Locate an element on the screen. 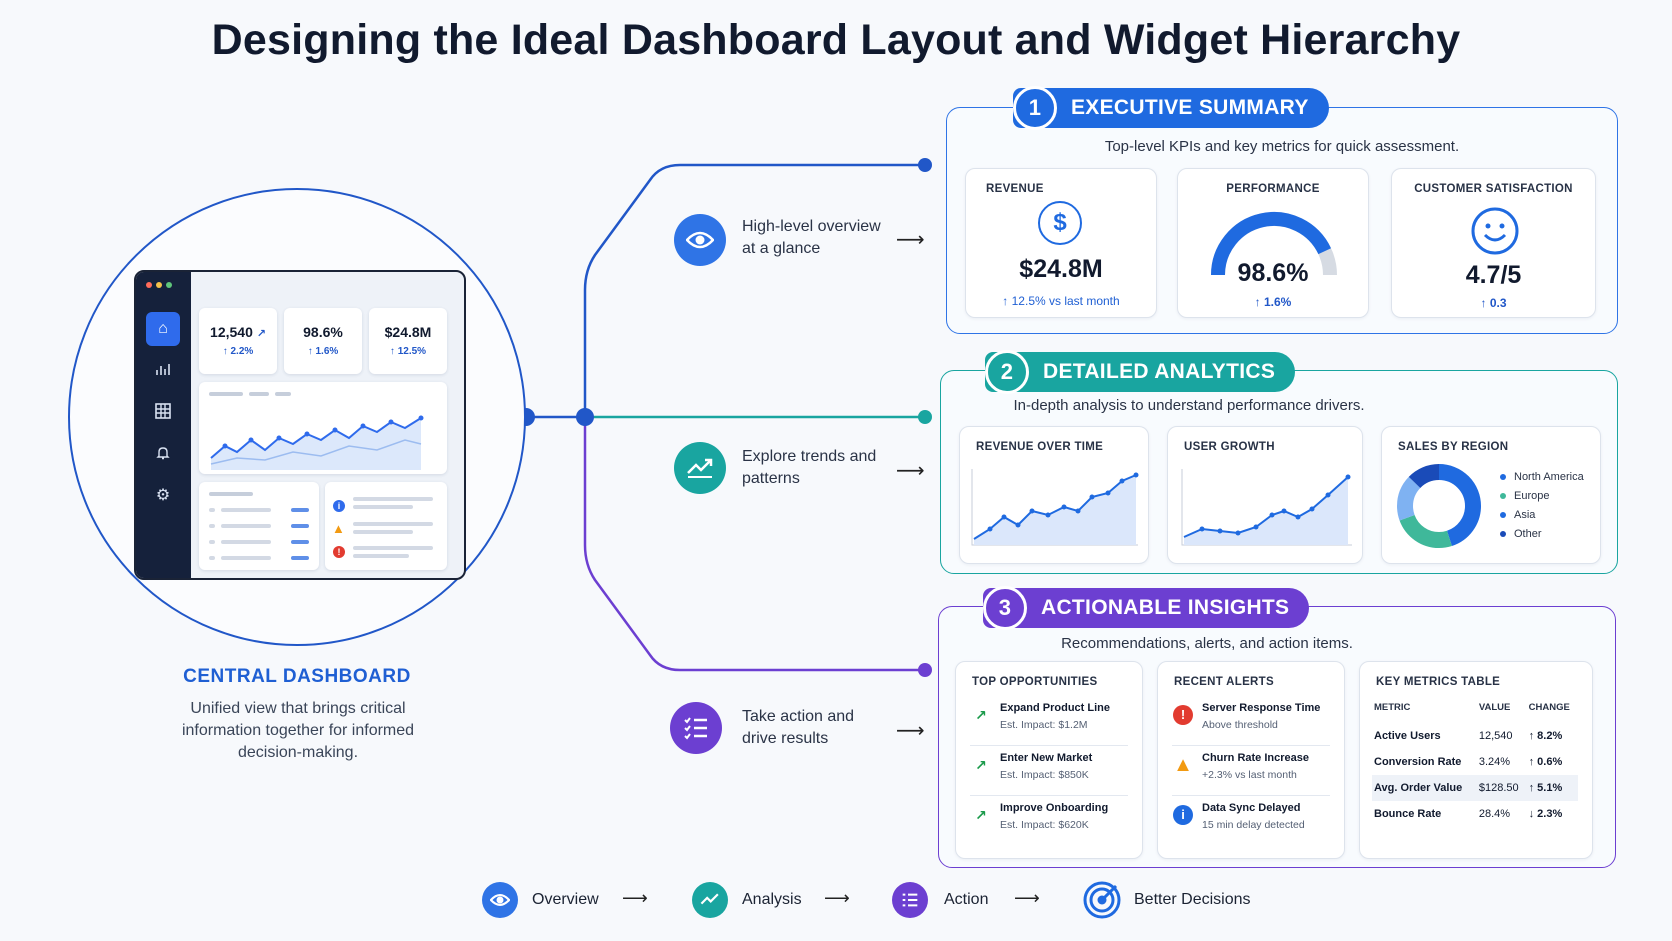  table-row: Avg. Order Value $128.50 ↑ 5.1% is located at coordinates (1475, 788).